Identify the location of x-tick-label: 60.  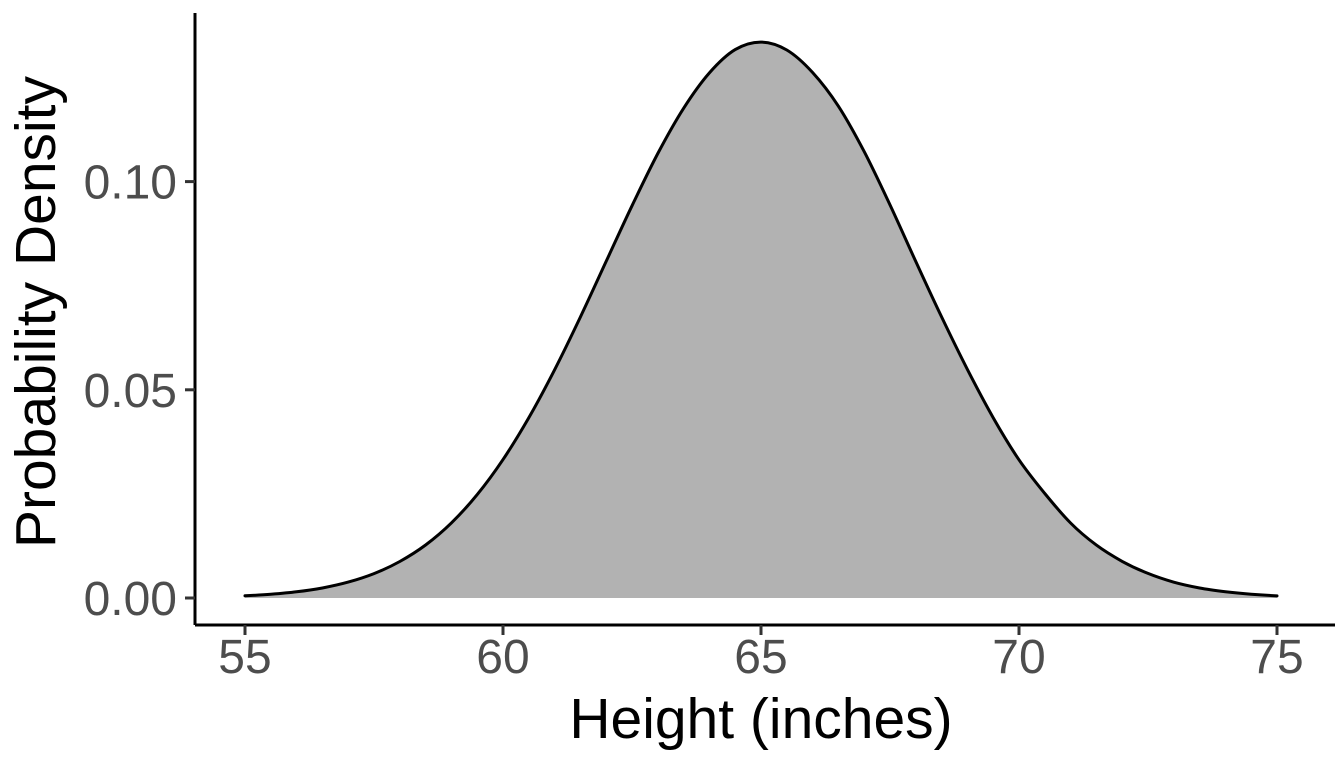
(502, 657).